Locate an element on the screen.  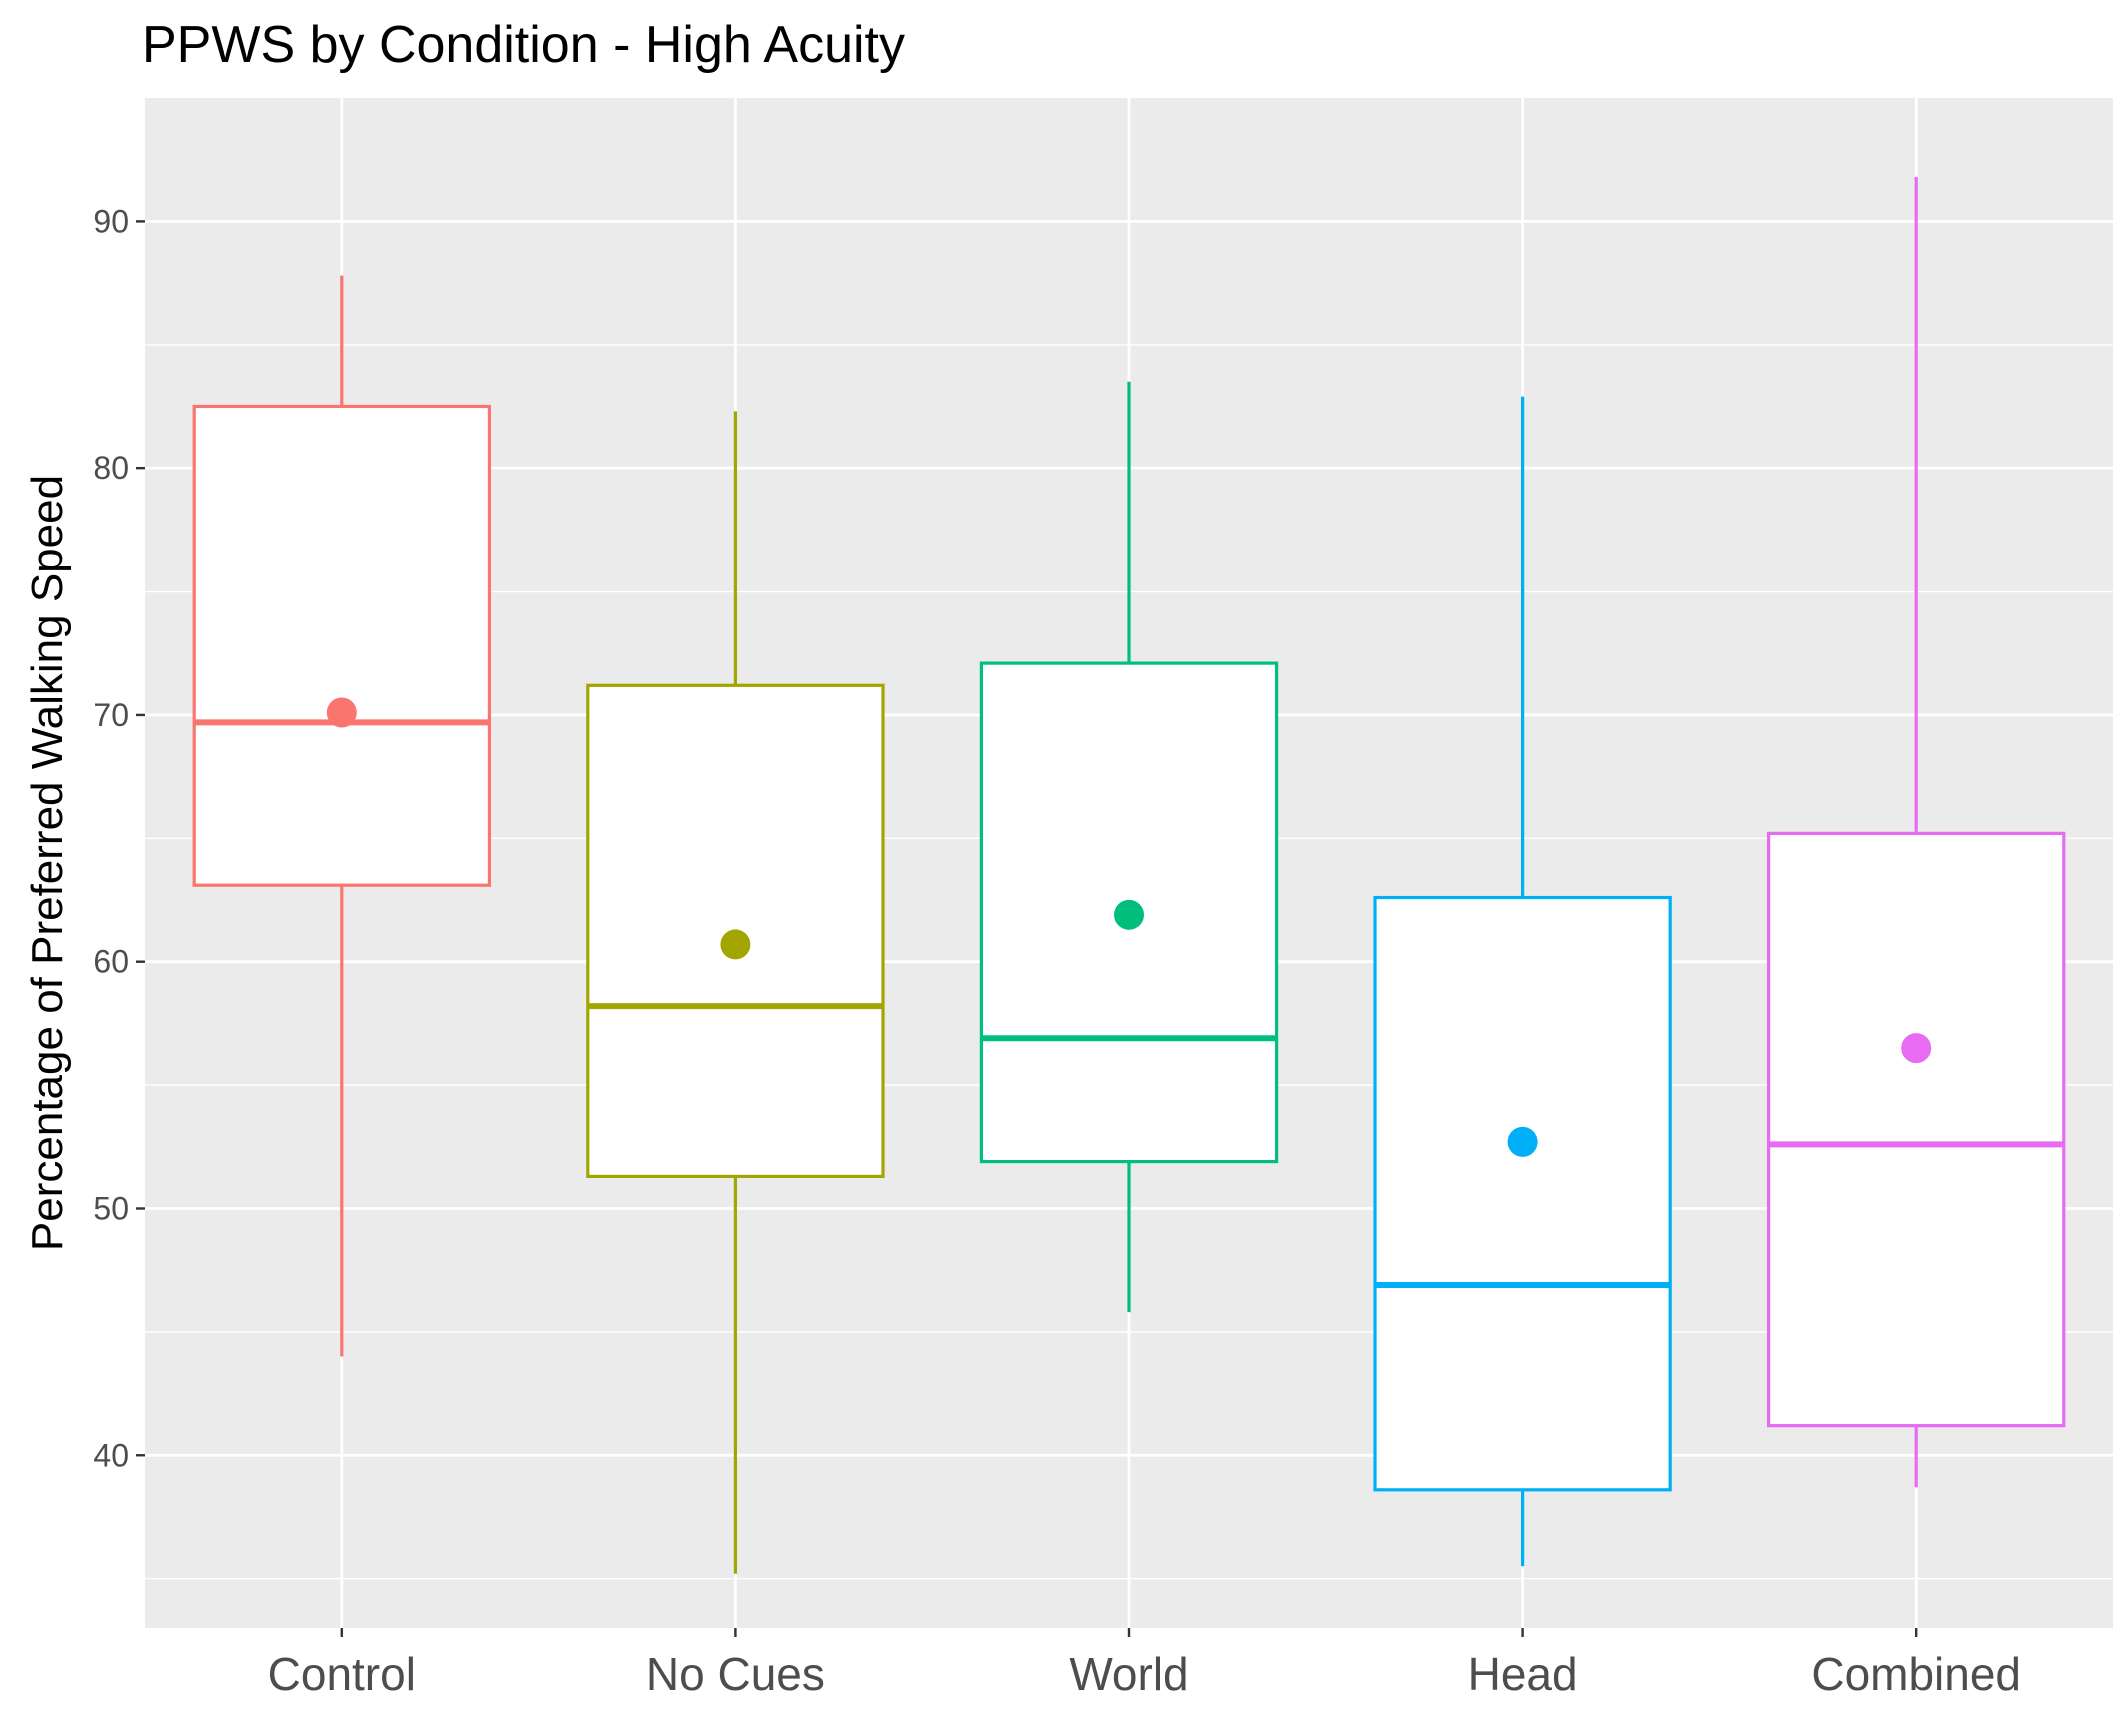
boxplot-control is located at coordinates (342, 816).